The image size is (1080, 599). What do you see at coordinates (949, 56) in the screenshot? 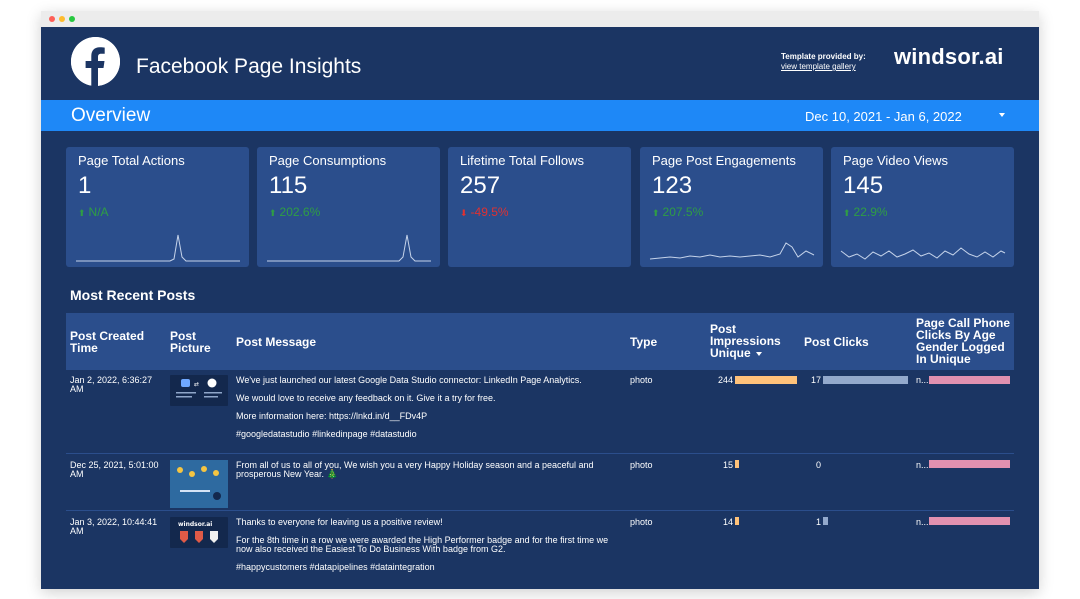
I see `brand-logo: windsor.ai` at bounding box center [949, 56].